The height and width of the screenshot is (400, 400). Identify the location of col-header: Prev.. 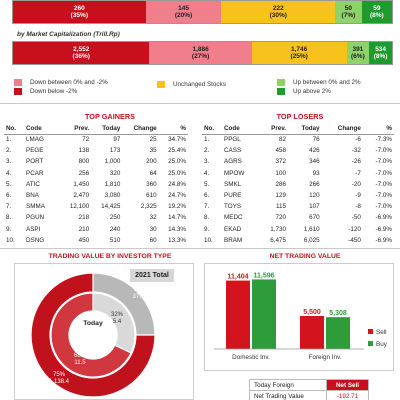
(76, 129).